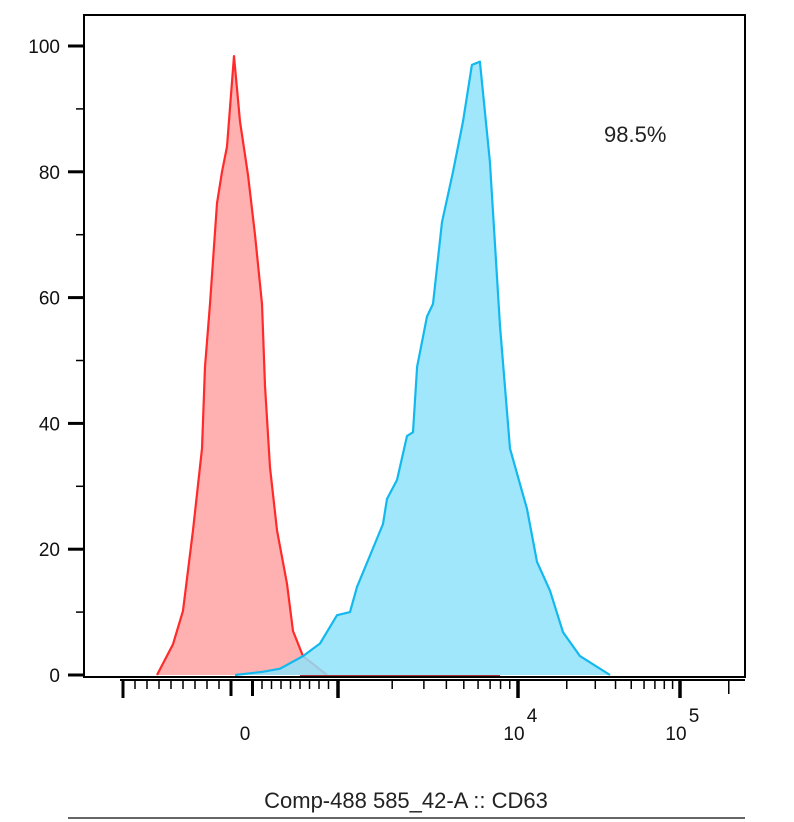 The width and height of the screenshot is (794, 822). Describe the element at coordinates (694, 716) in the screenshot. I see `x-tick-exponent: 5` at that location.